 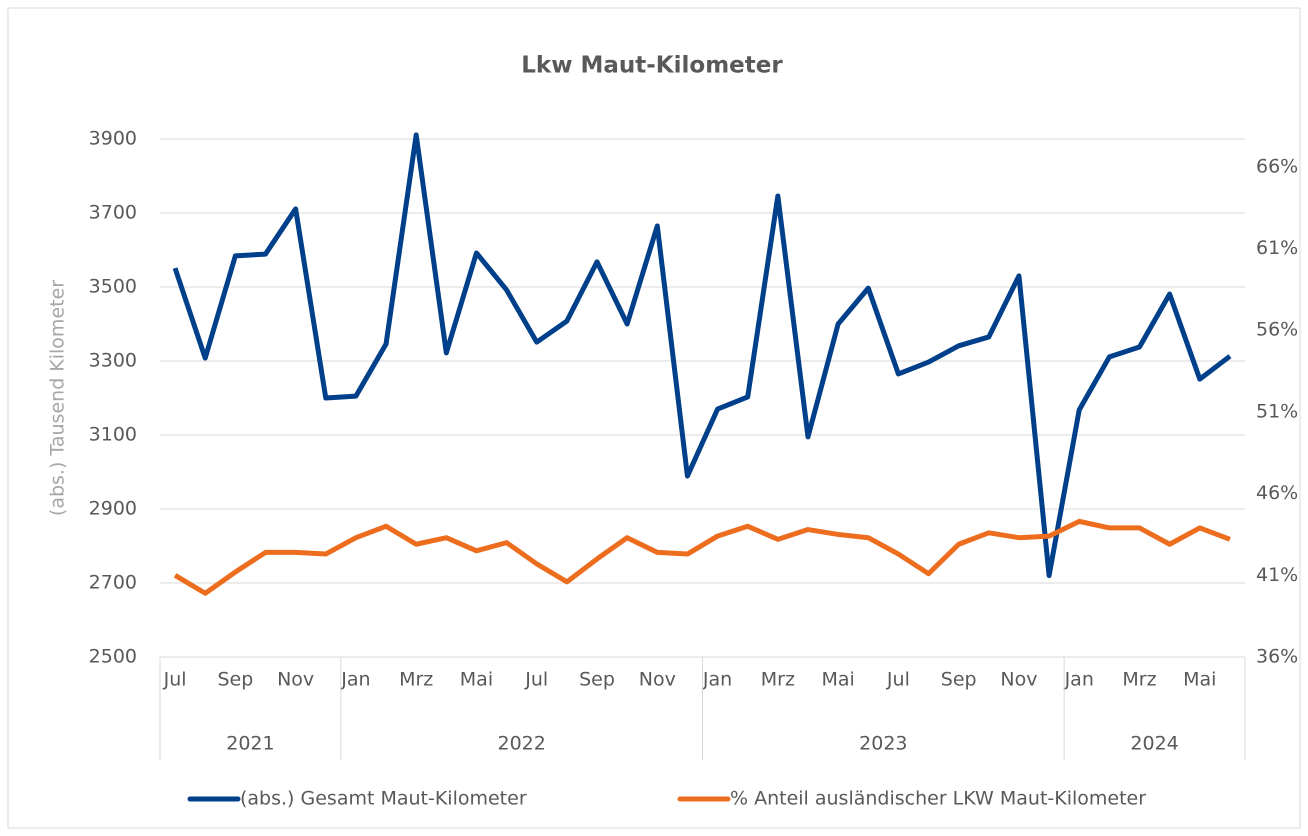 I want to click on y2-tick-label: 46%, so click(x=1277, y=493).